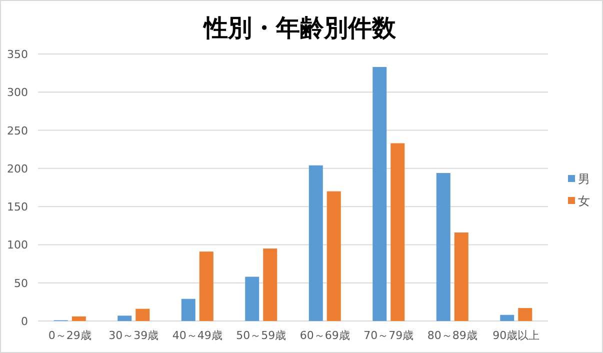 This screenshot has width=603, height=353. Describe the element at coordinates (516, 335) in the screenshot. I see `x-tick-label: 90歳以上` at that location.